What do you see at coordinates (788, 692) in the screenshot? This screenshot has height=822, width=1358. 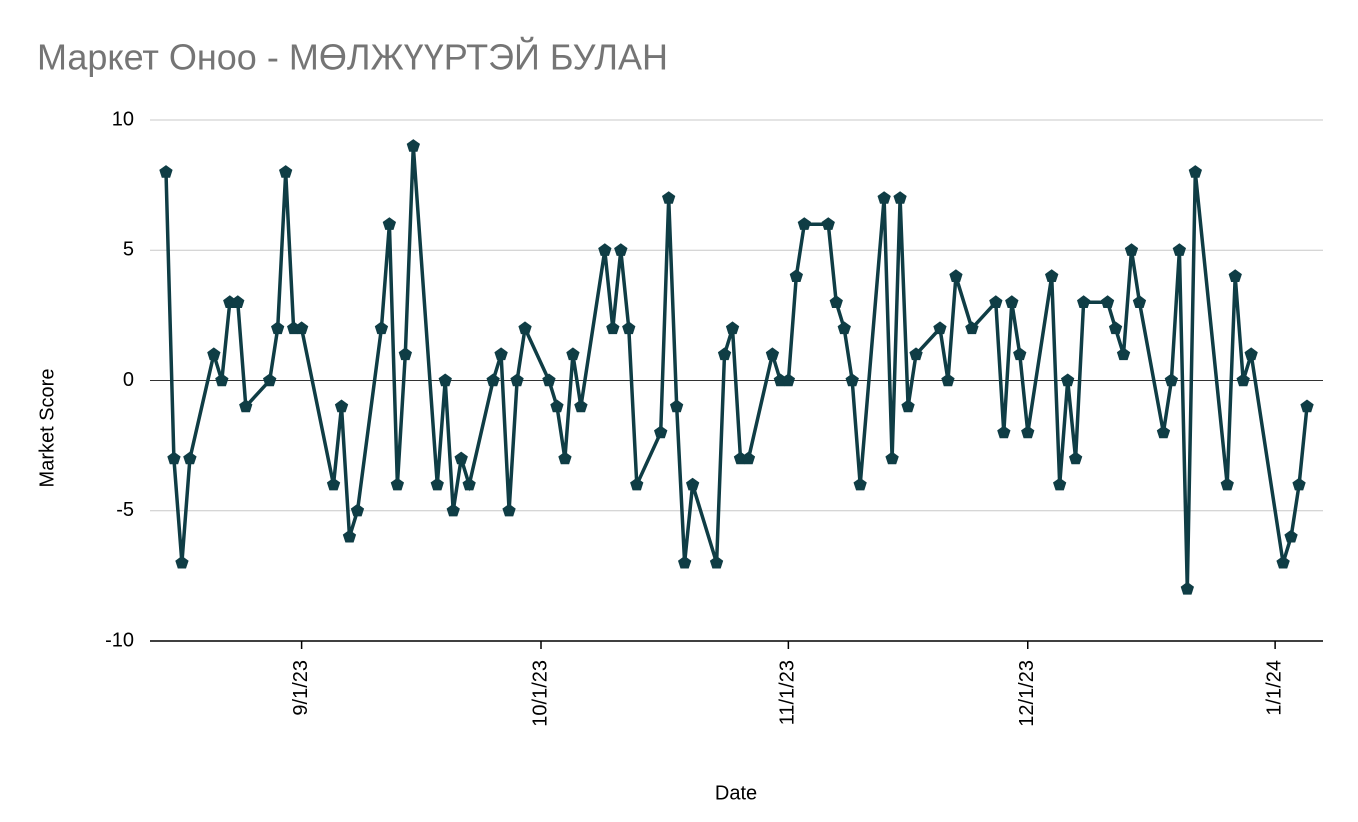 I see `x-tick-label: 11/1/23` at bounding box center [788, 692].